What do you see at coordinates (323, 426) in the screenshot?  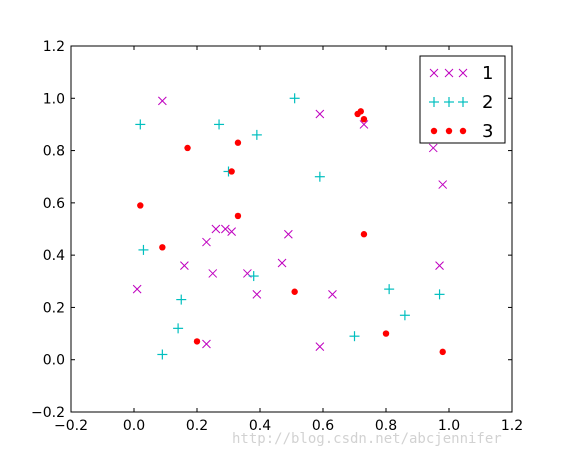 I see `x-tick-label: 0.6` at bounding box center [323, 426].